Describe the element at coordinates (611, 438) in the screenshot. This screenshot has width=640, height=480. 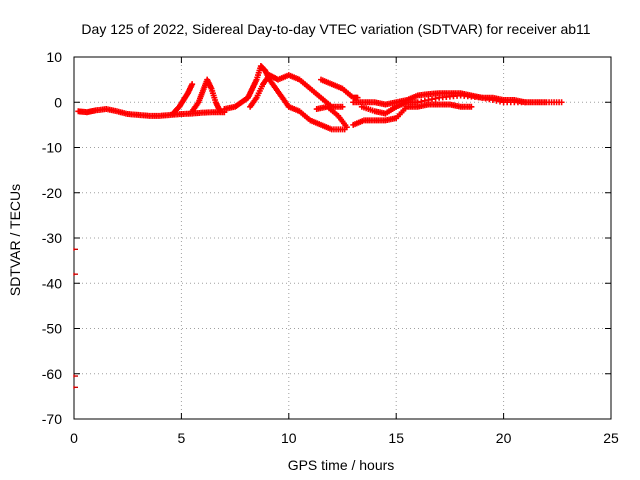
I see `x-tick-label: 25` at that location.